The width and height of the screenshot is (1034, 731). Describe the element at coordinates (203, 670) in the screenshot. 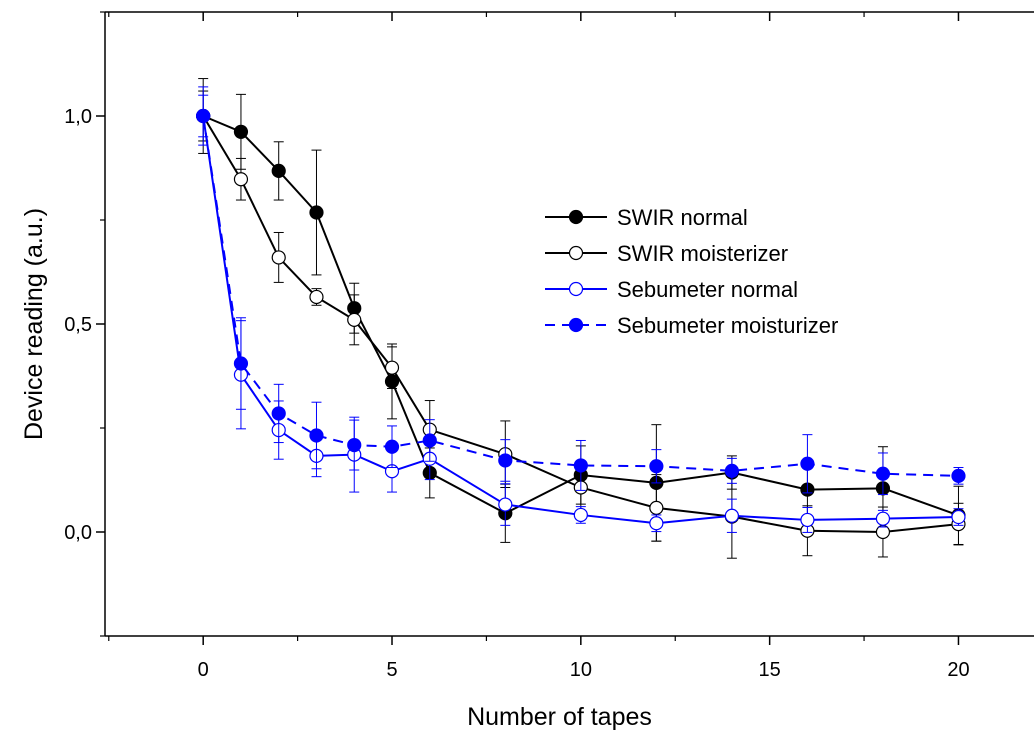

I see `x-tick-label: 0` at that location.